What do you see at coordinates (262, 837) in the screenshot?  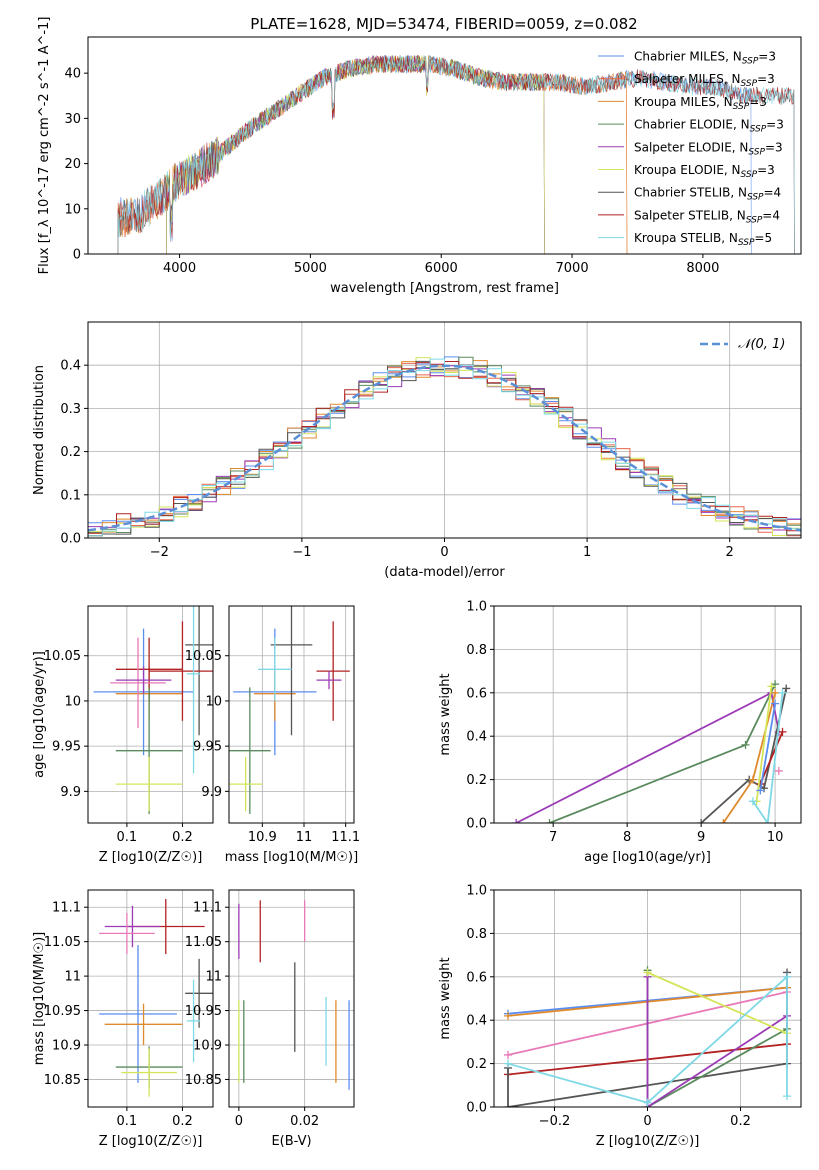 I see `x-tick-label: 10.9` at bounding box center [262, 837].